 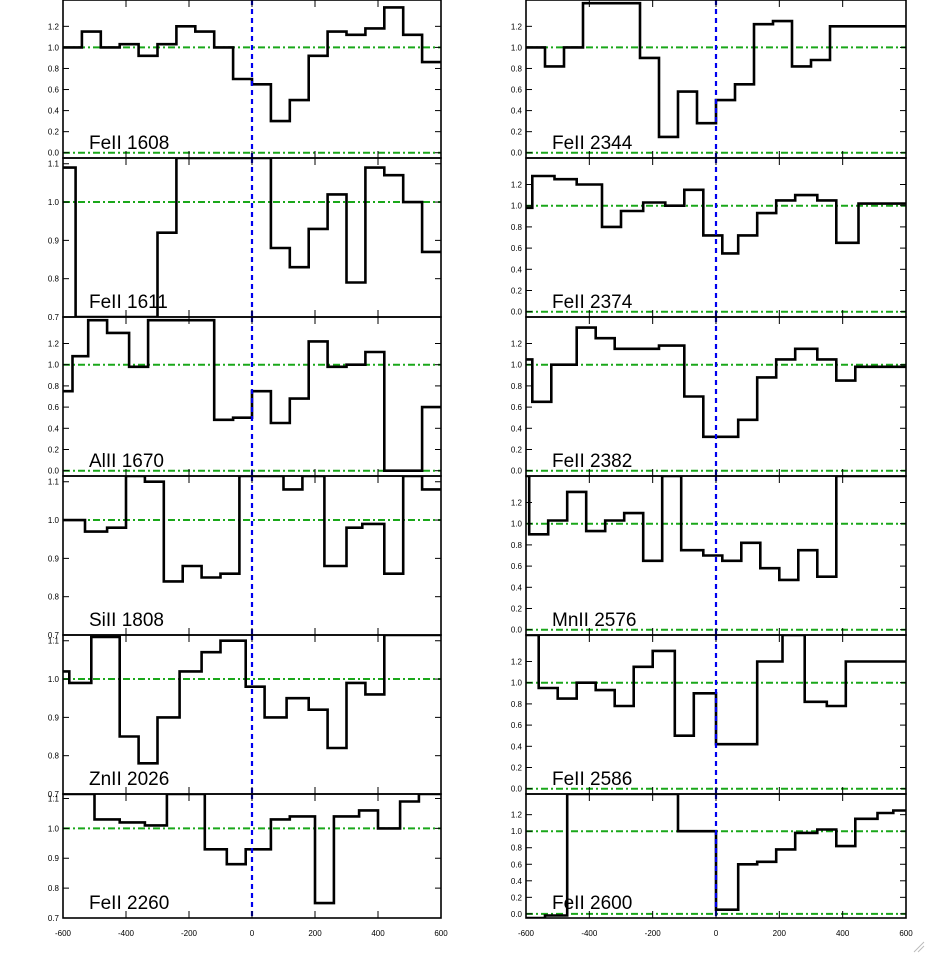 What do you see at coordinates (129, 903) in the screenshot?
I see `ion-label: FeII 2260` at bounding box center [129, 903].